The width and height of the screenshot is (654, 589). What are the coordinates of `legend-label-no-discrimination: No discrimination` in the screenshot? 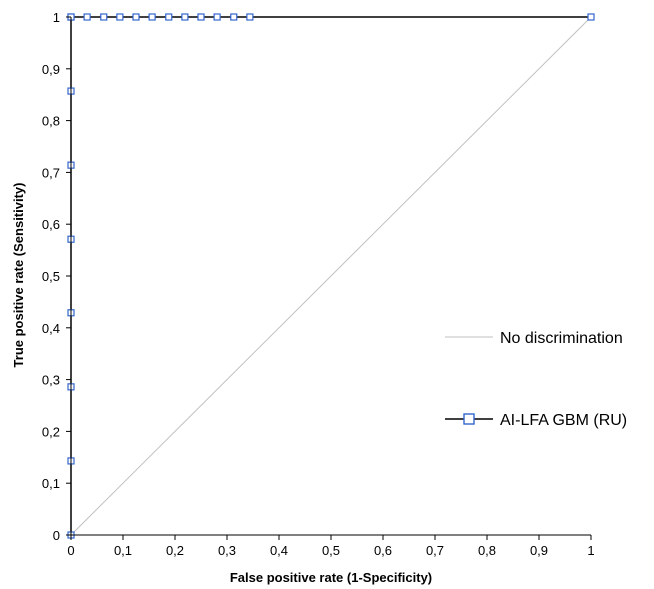 It's located at (561, 338).